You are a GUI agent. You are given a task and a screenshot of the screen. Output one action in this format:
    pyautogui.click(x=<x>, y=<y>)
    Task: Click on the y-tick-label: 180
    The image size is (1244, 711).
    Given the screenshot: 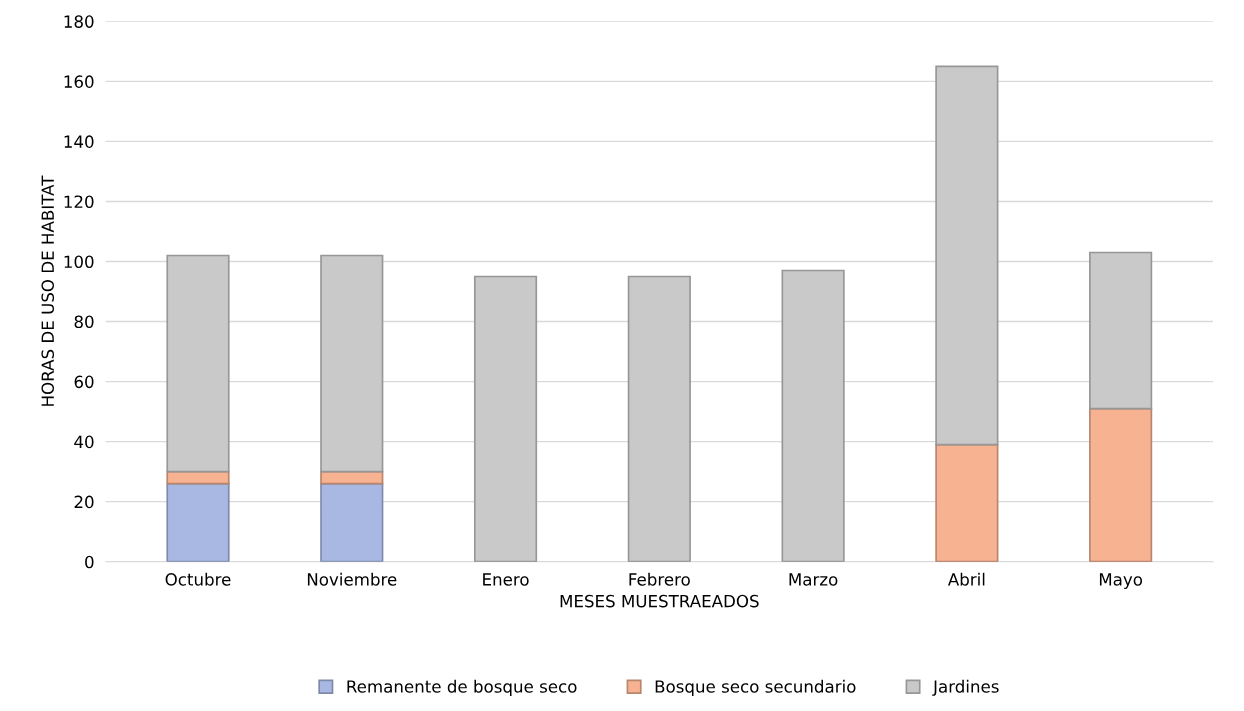 What is the action you would take?
    pyautogui.click(x=79, y=21)
    